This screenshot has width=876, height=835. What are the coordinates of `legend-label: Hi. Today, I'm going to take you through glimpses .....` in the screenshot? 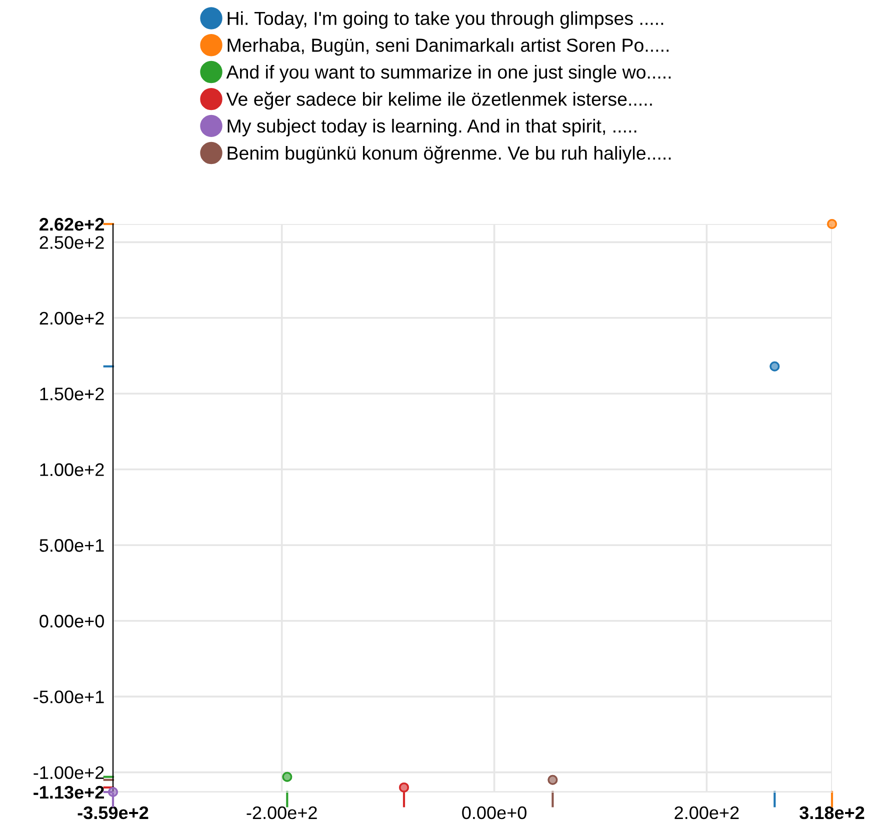 It's located at (446, 20).